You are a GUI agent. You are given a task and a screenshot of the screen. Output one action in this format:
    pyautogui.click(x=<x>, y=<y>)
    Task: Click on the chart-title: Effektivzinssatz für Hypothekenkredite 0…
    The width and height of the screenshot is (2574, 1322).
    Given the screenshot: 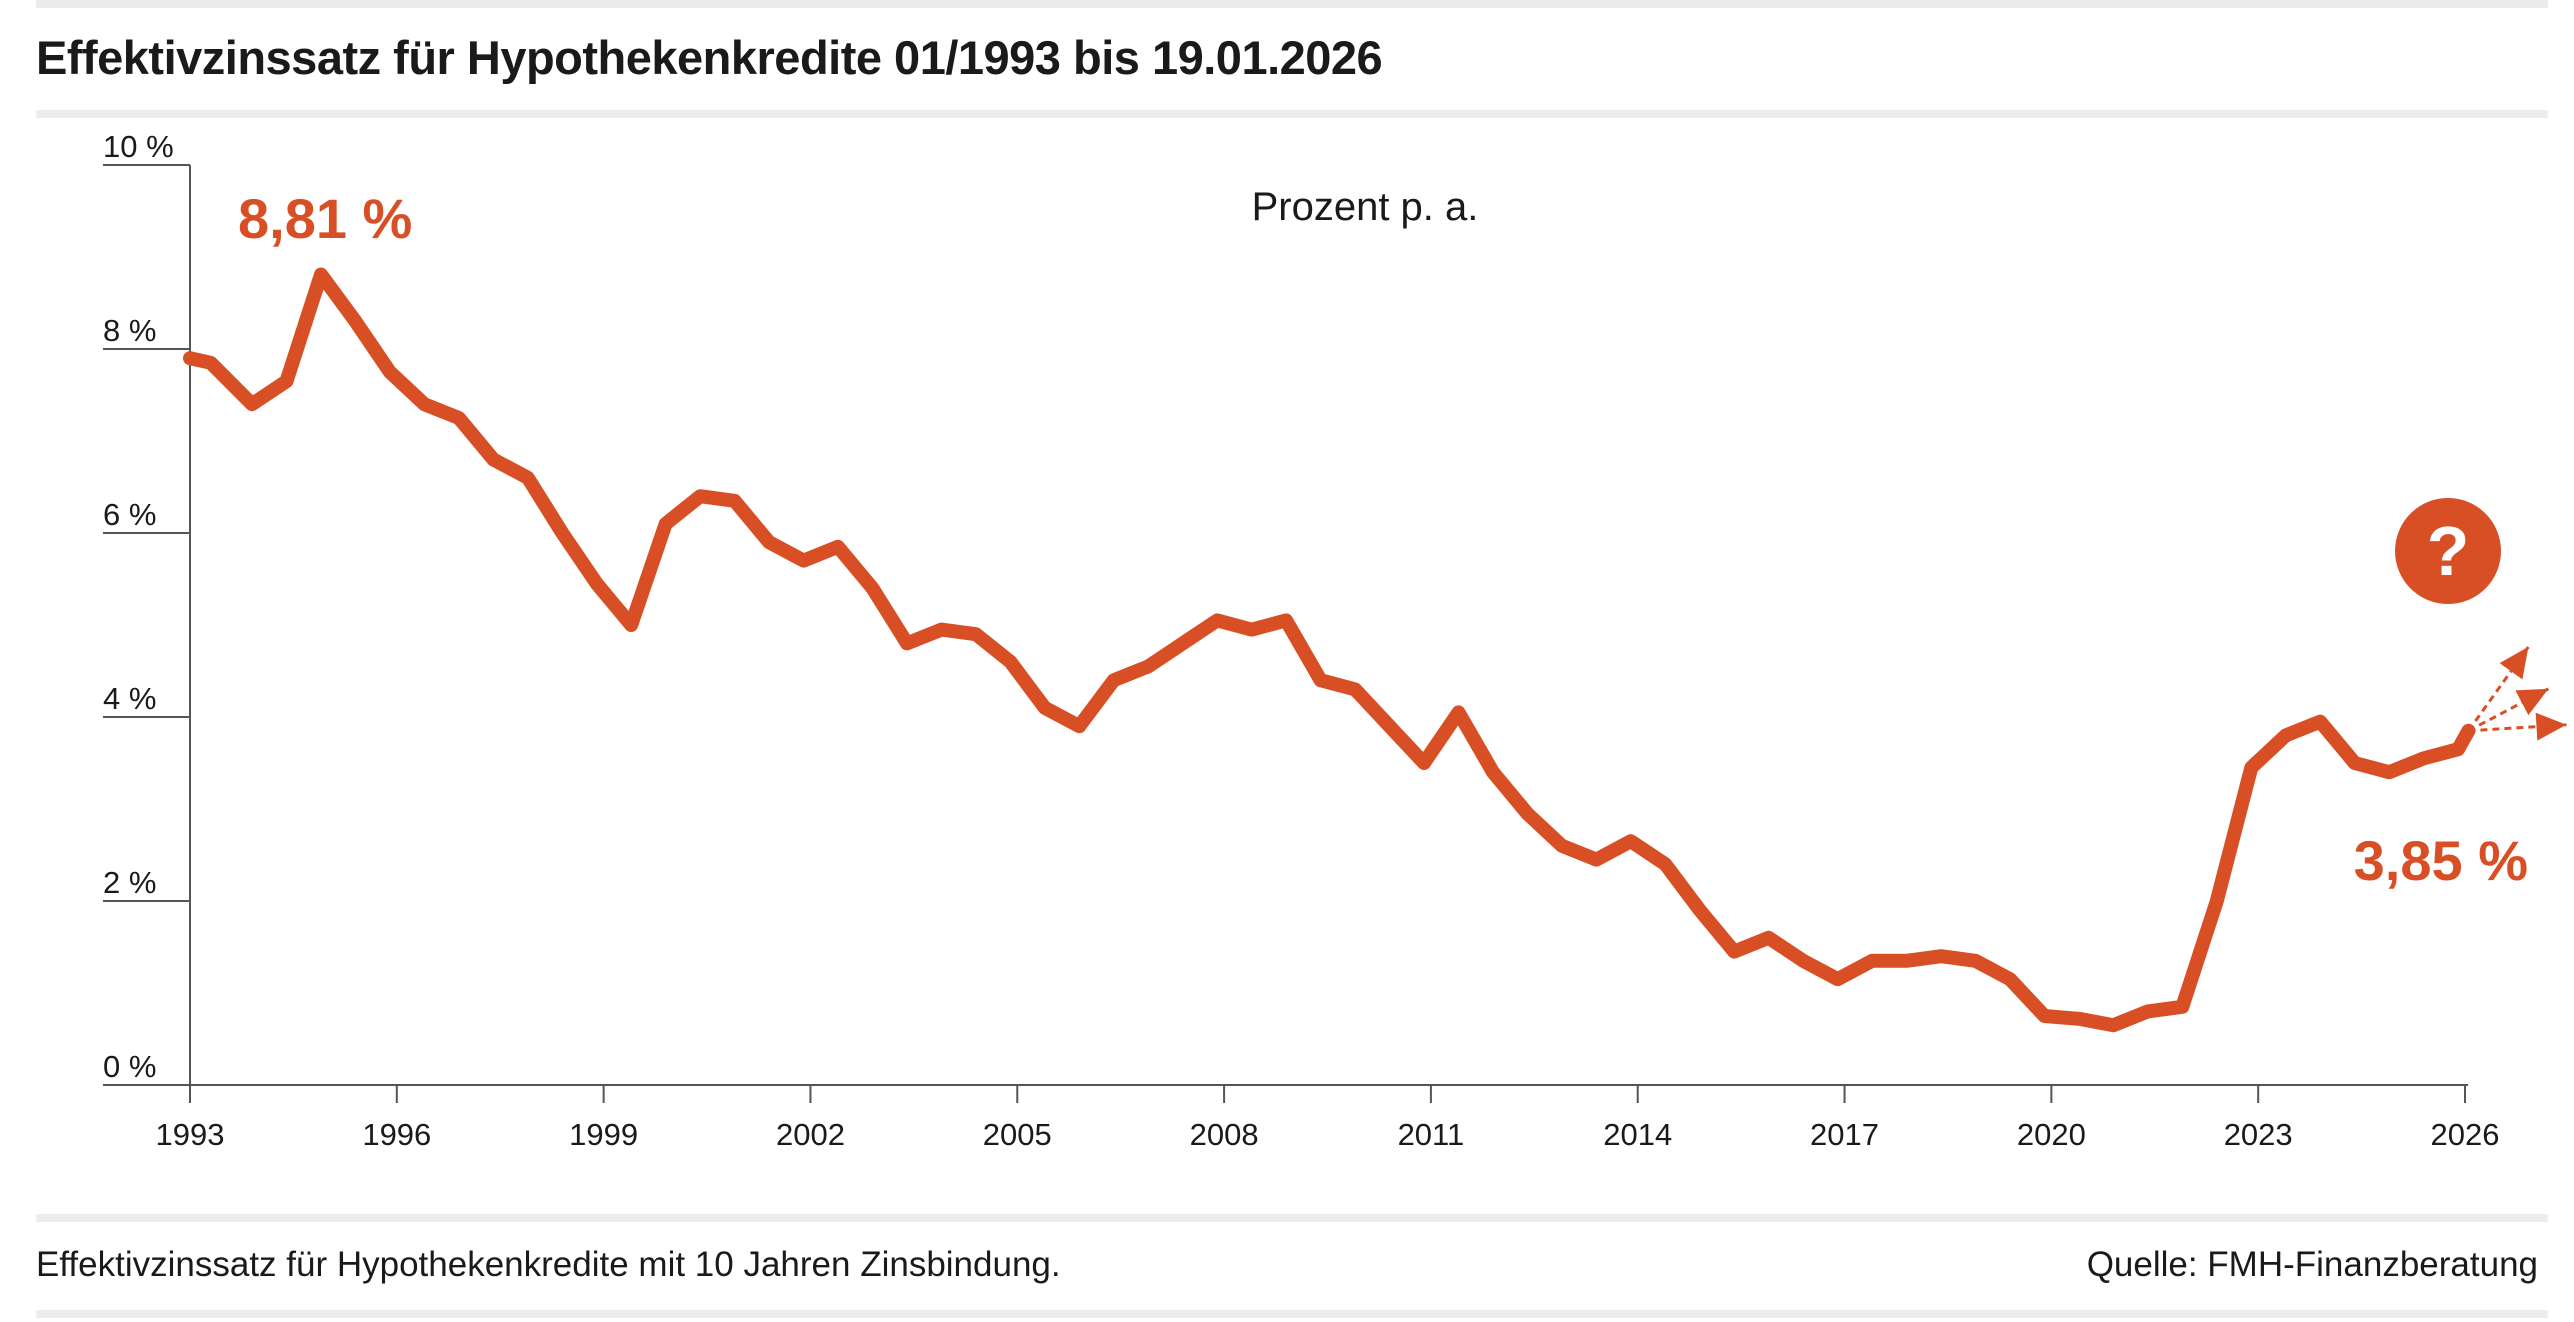 What is the action you would take?
    pyautogui.click(x=709, y=57)
    